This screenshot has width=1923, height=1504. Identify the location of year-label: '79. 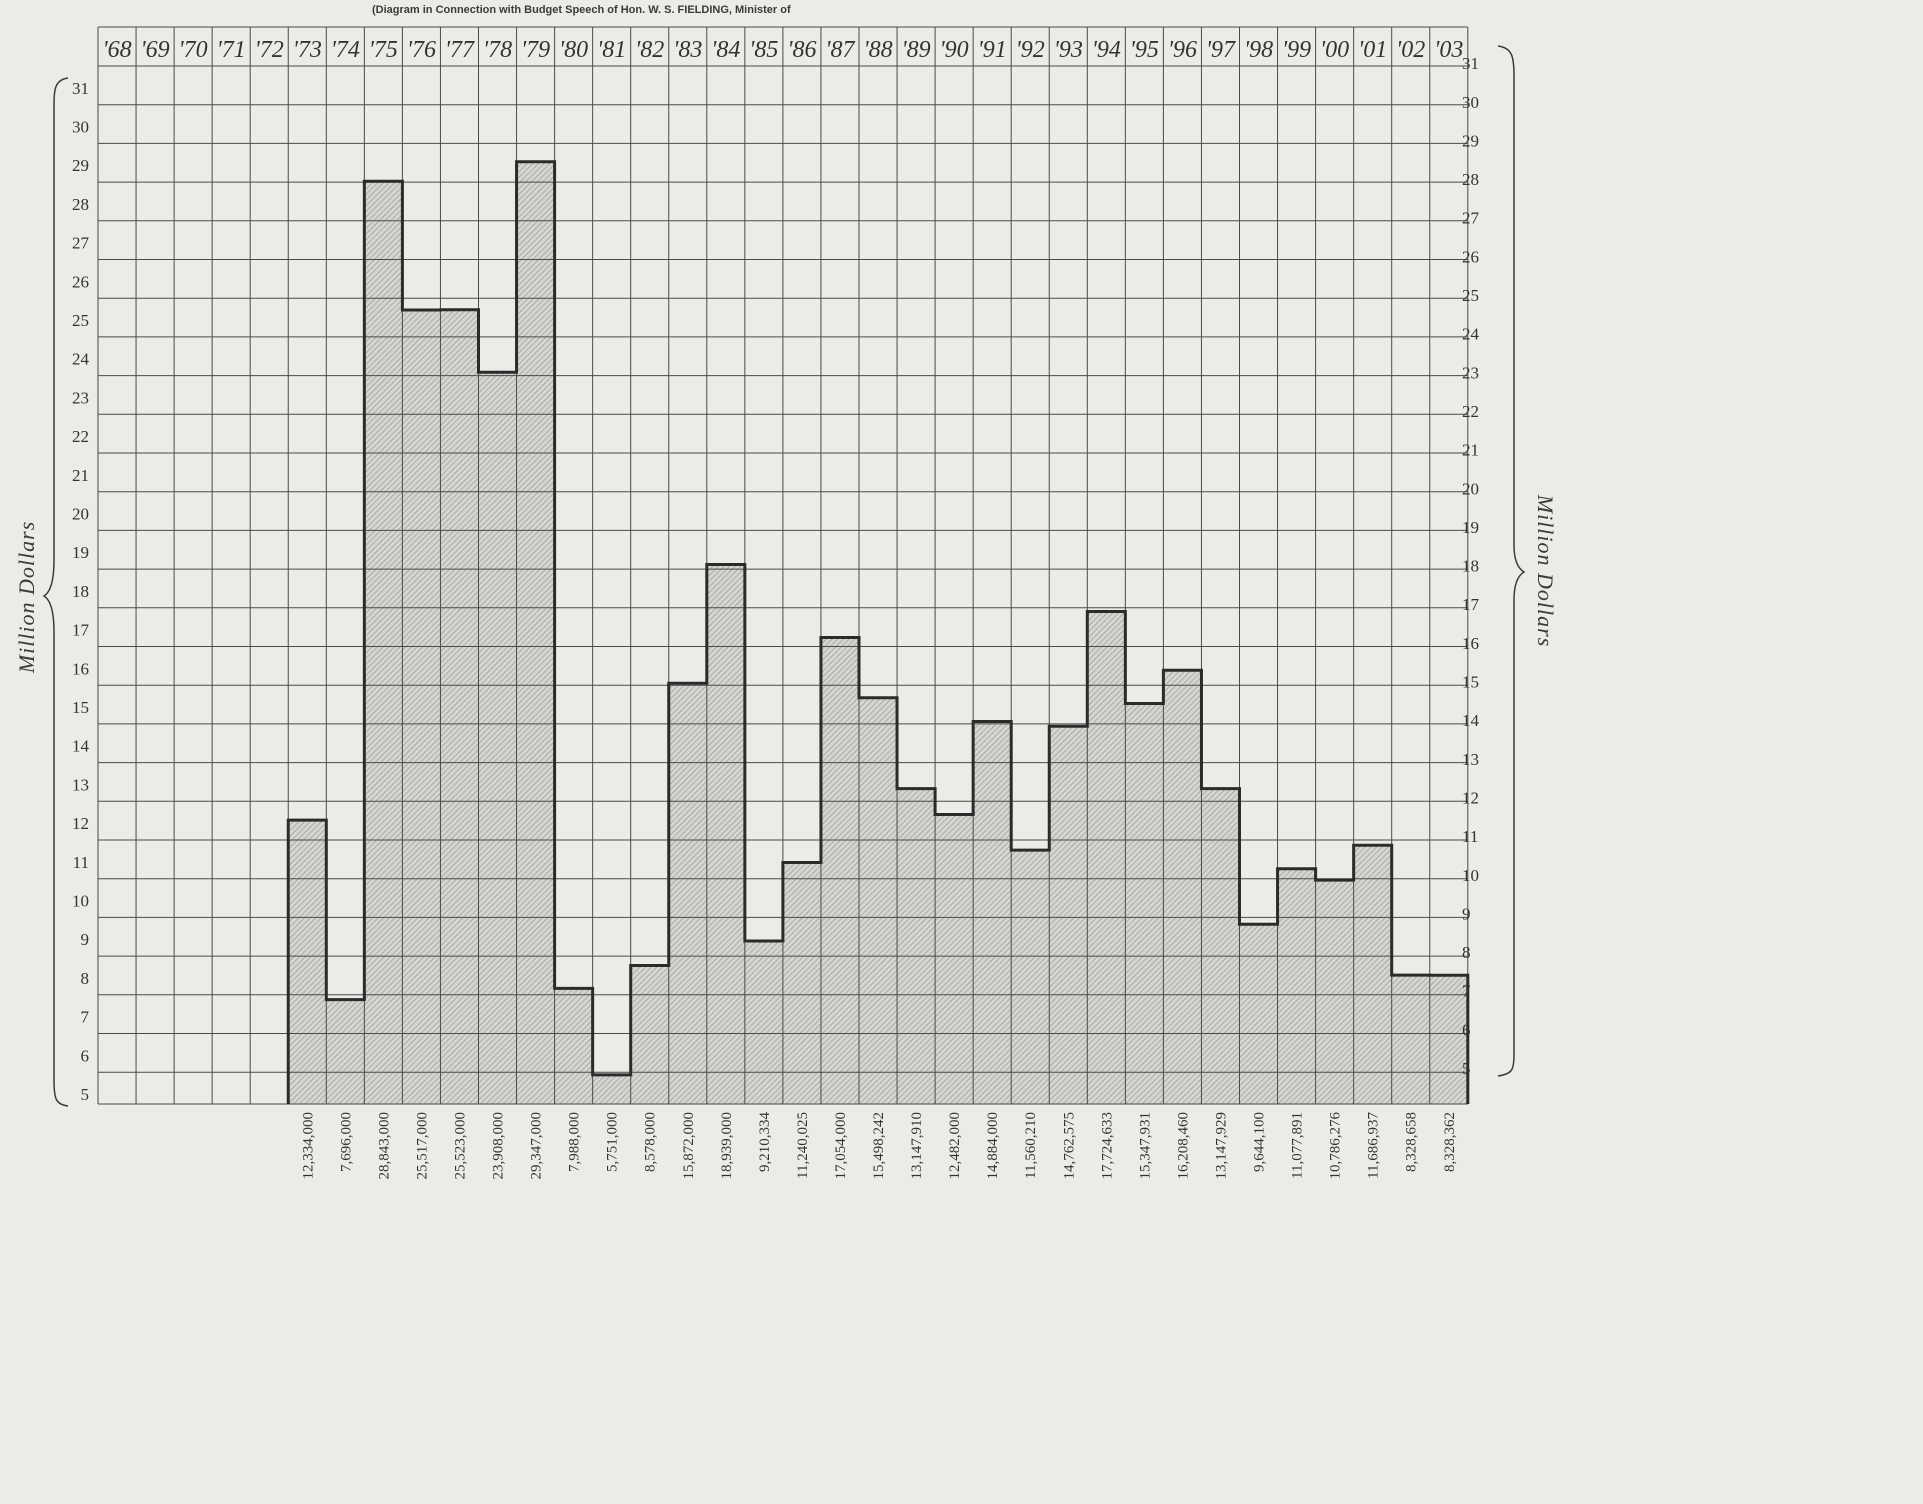
(535, 50).